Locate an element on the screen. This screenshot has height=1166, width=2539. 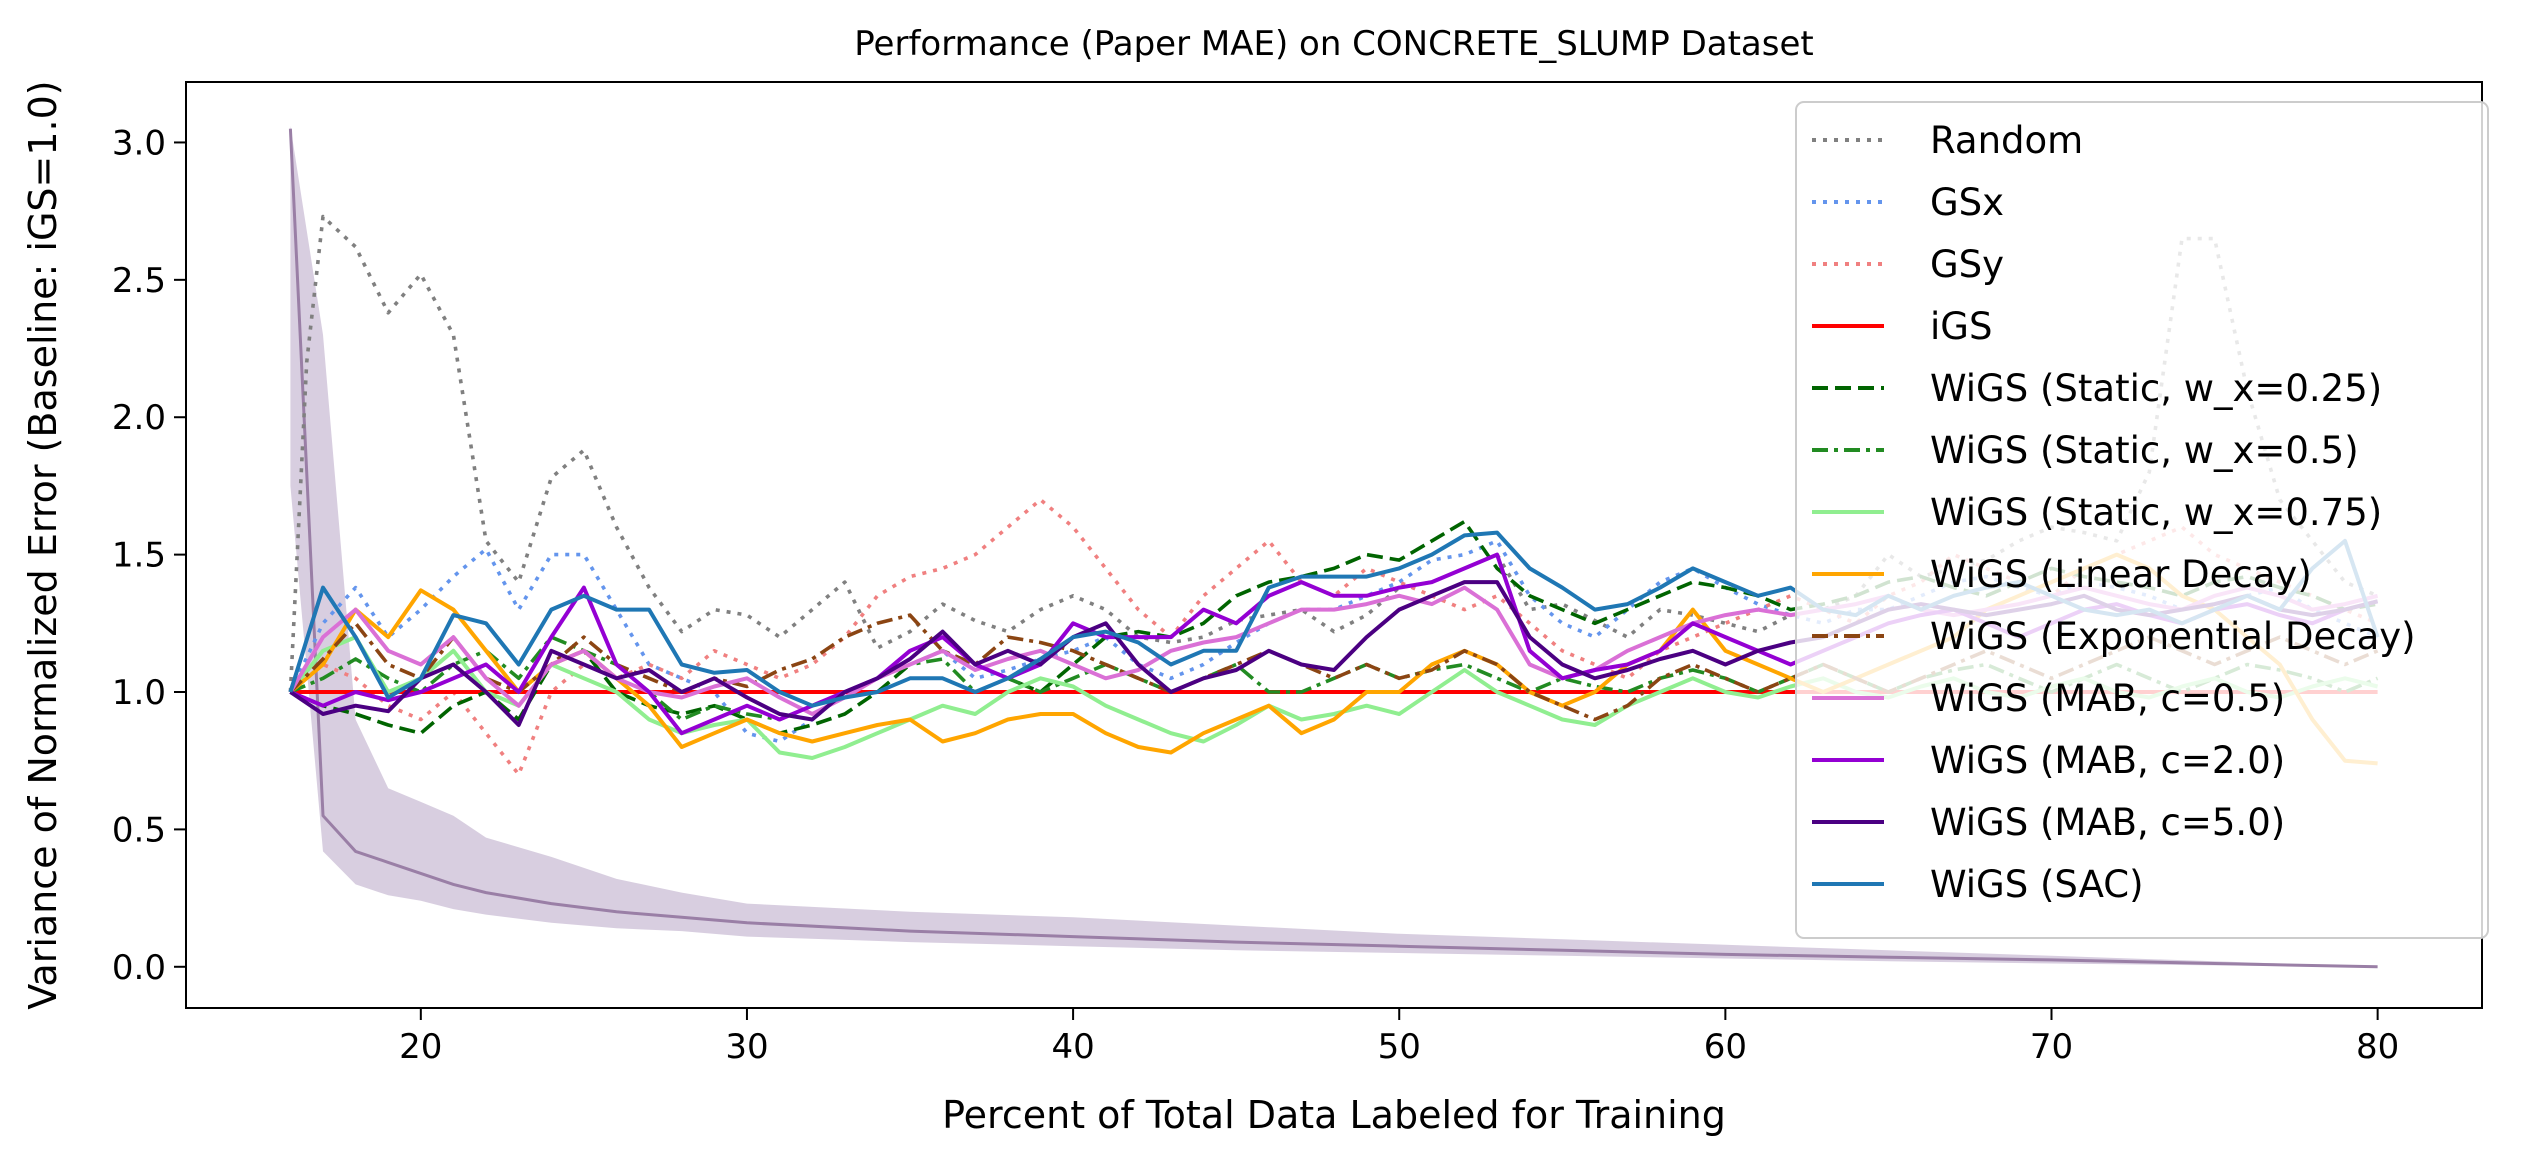
legend-label-7: WiGS (Linear Decay) is located at coordinates (2121, 574).